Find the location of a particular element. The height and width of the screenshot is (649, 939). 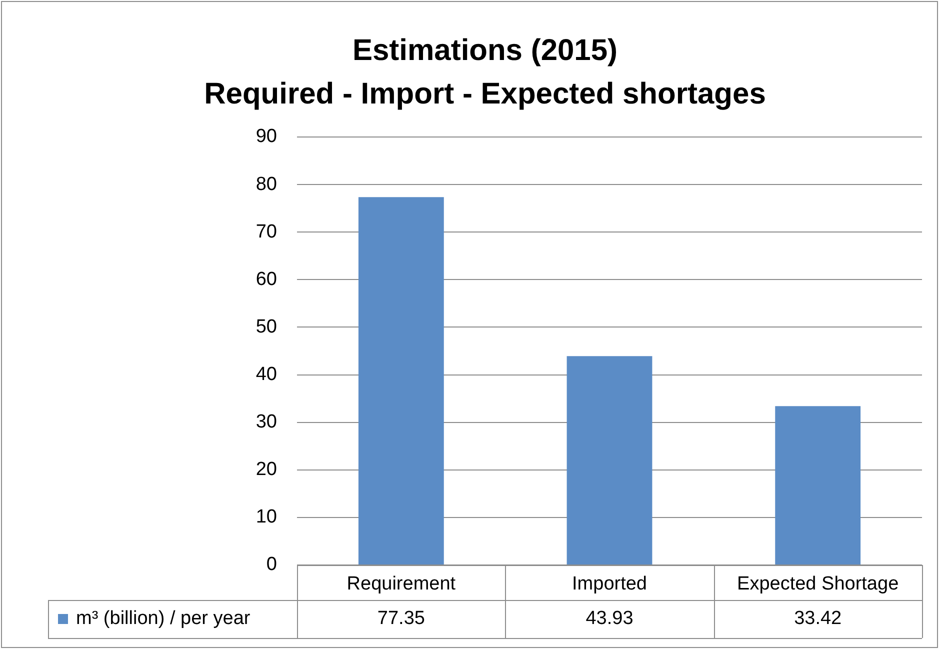

y-tick-label: 90 is located at coordinates (266, 137).